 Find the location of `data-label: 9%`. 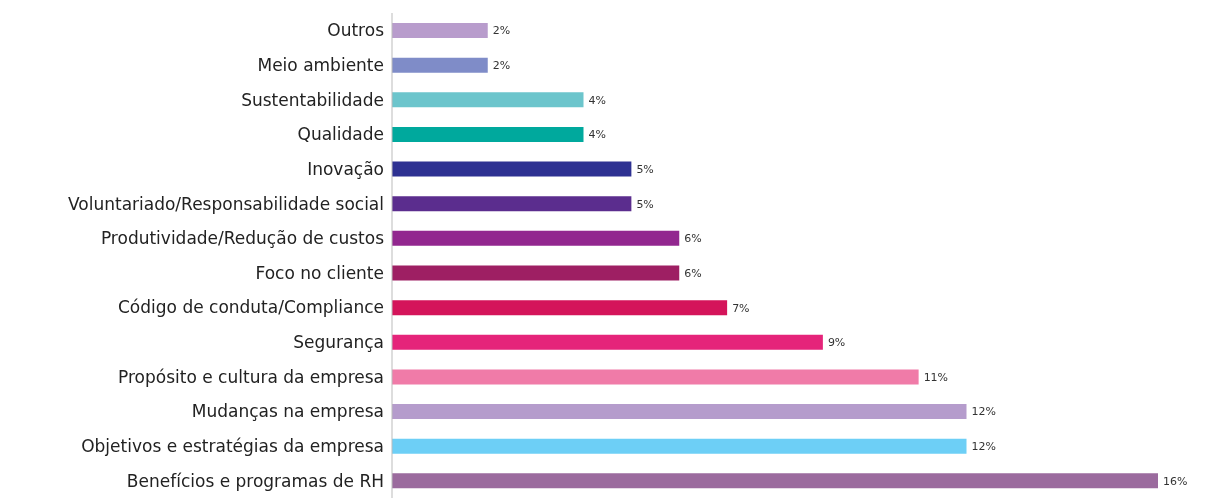

data-label: 9% is located at coordinates (836, 343).